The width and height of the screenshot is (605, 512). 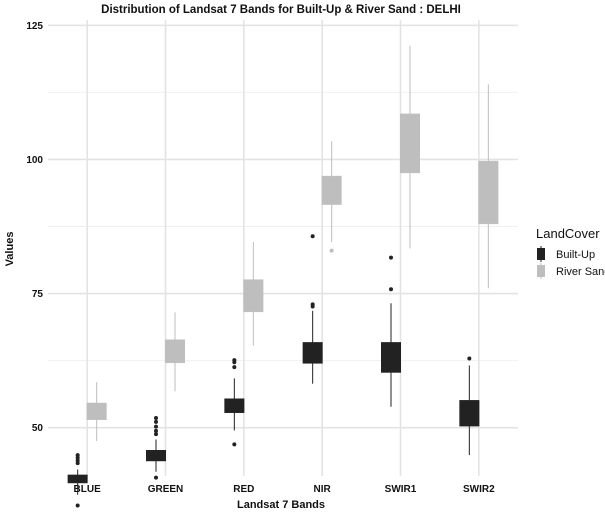 I want to click on box-built-up-green, so click(x=156, y=448).